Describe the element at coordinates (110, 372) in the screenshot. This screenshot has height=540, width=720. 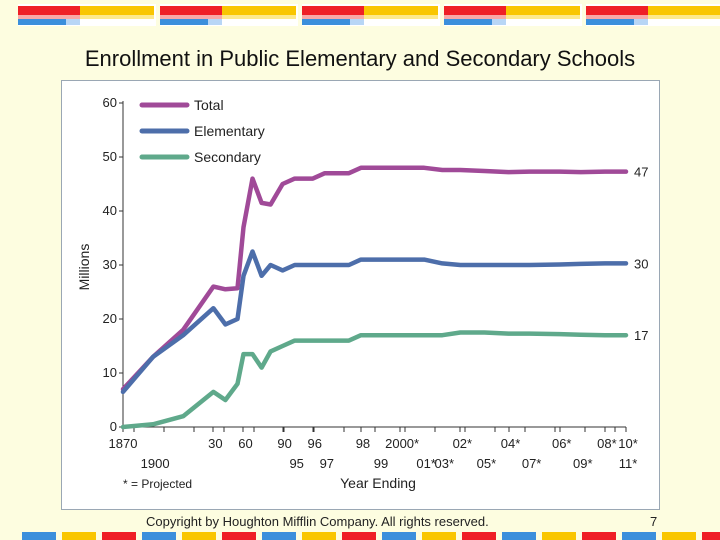
I see `y-tick-label: 10` at that location.